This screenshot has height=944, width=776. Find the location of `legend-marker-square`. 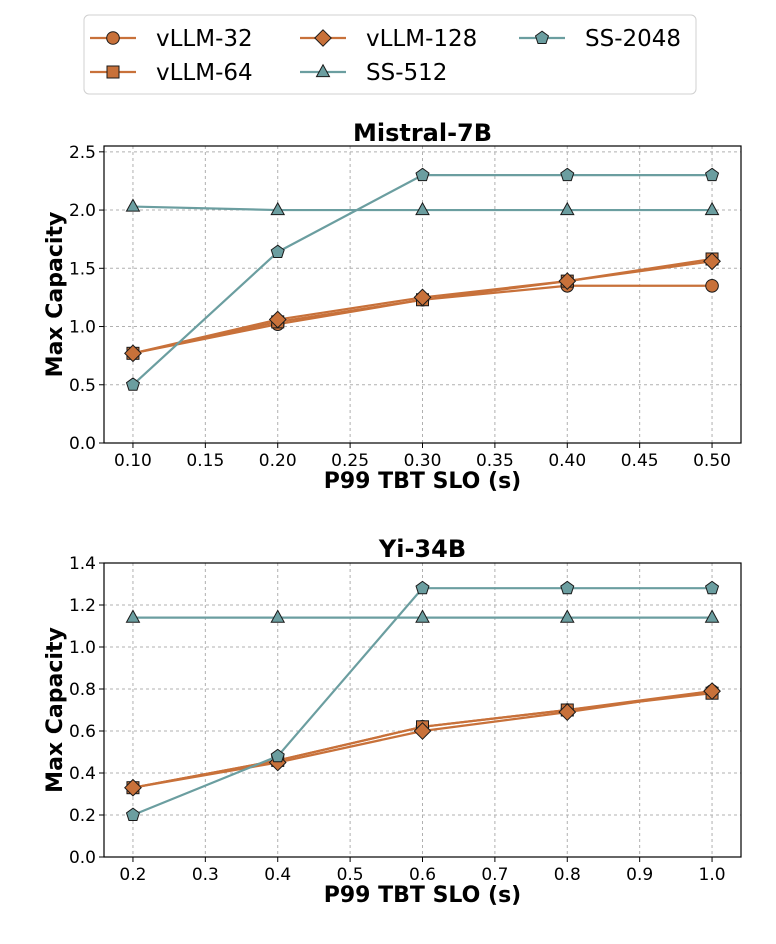

legend-marker-square is located at coordinates (113, 72).